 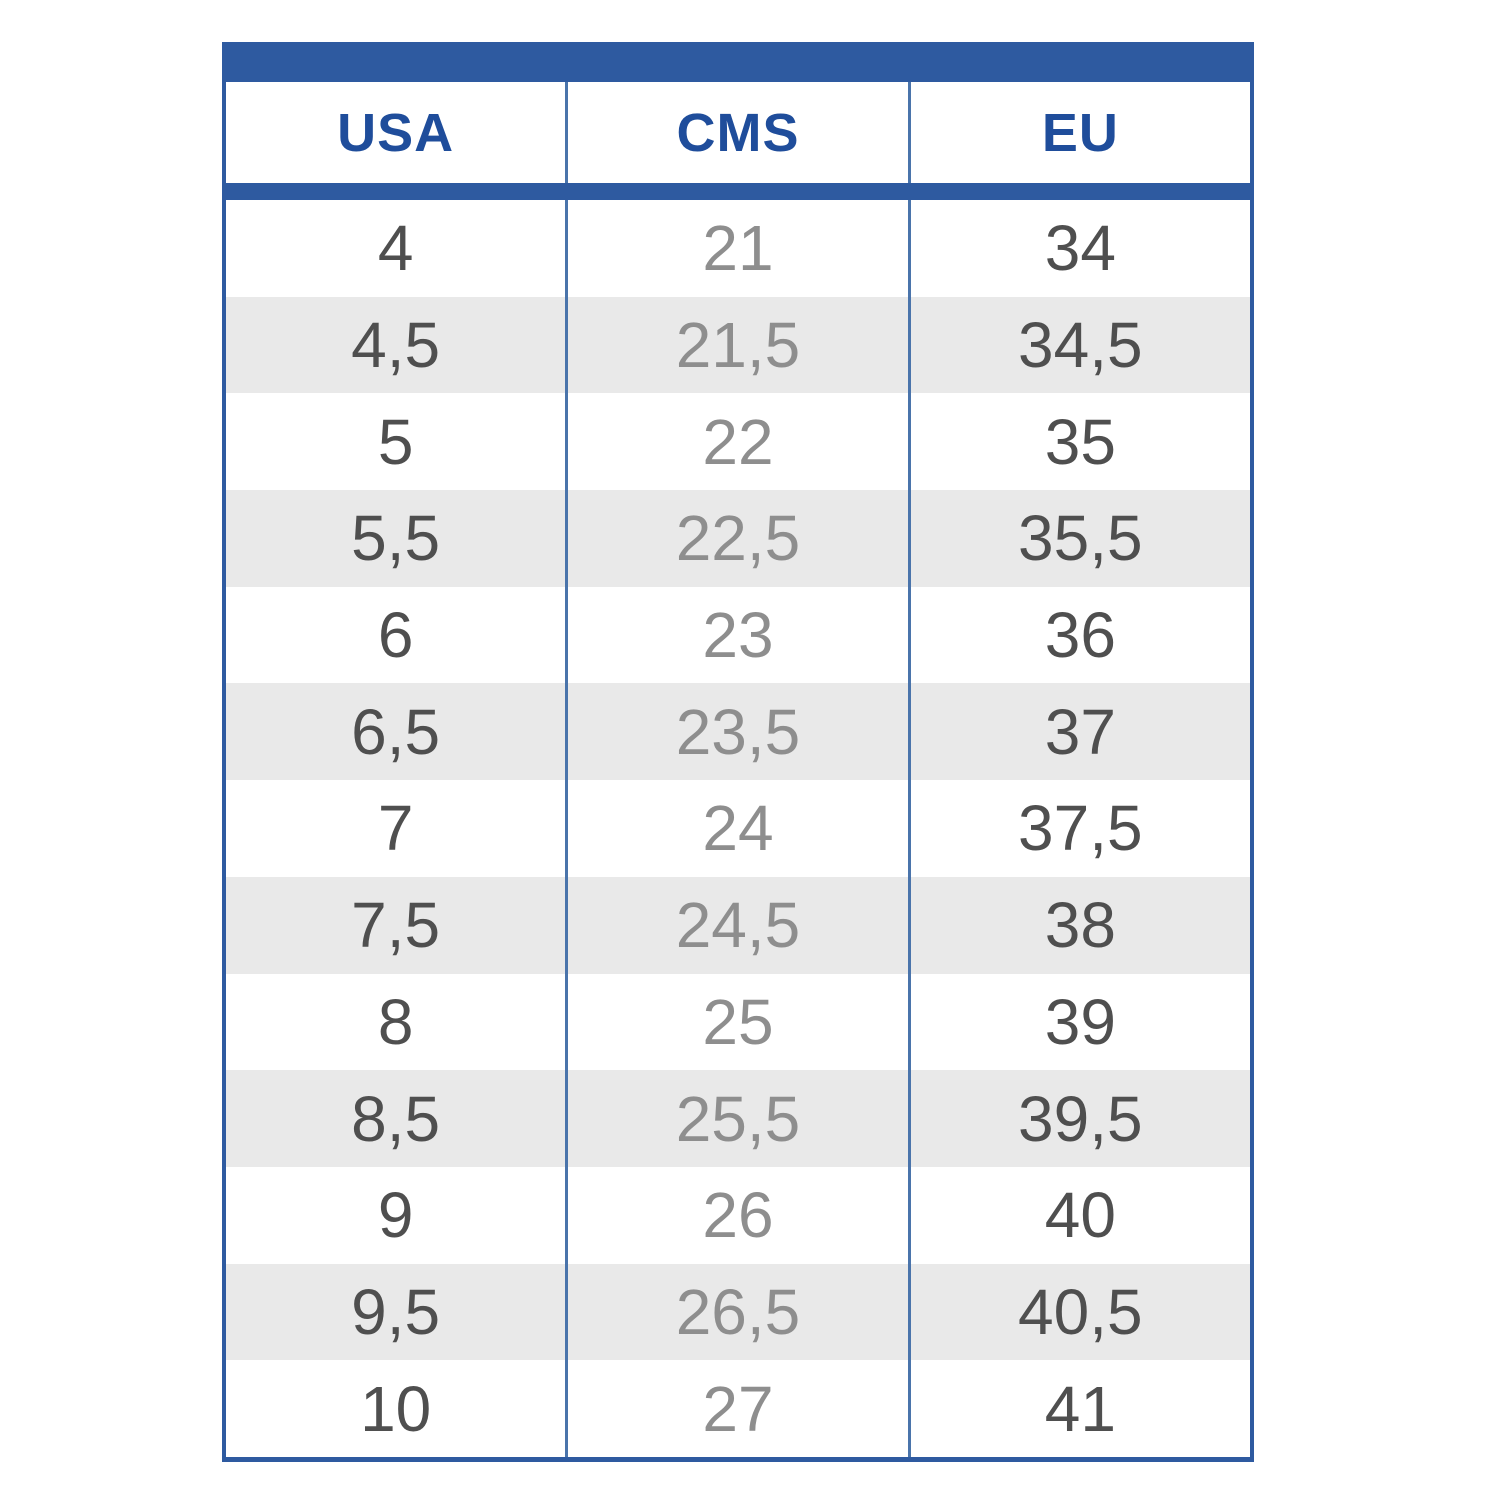 I want to click on cell-eu: 41, so click(x=1078, y=1408).